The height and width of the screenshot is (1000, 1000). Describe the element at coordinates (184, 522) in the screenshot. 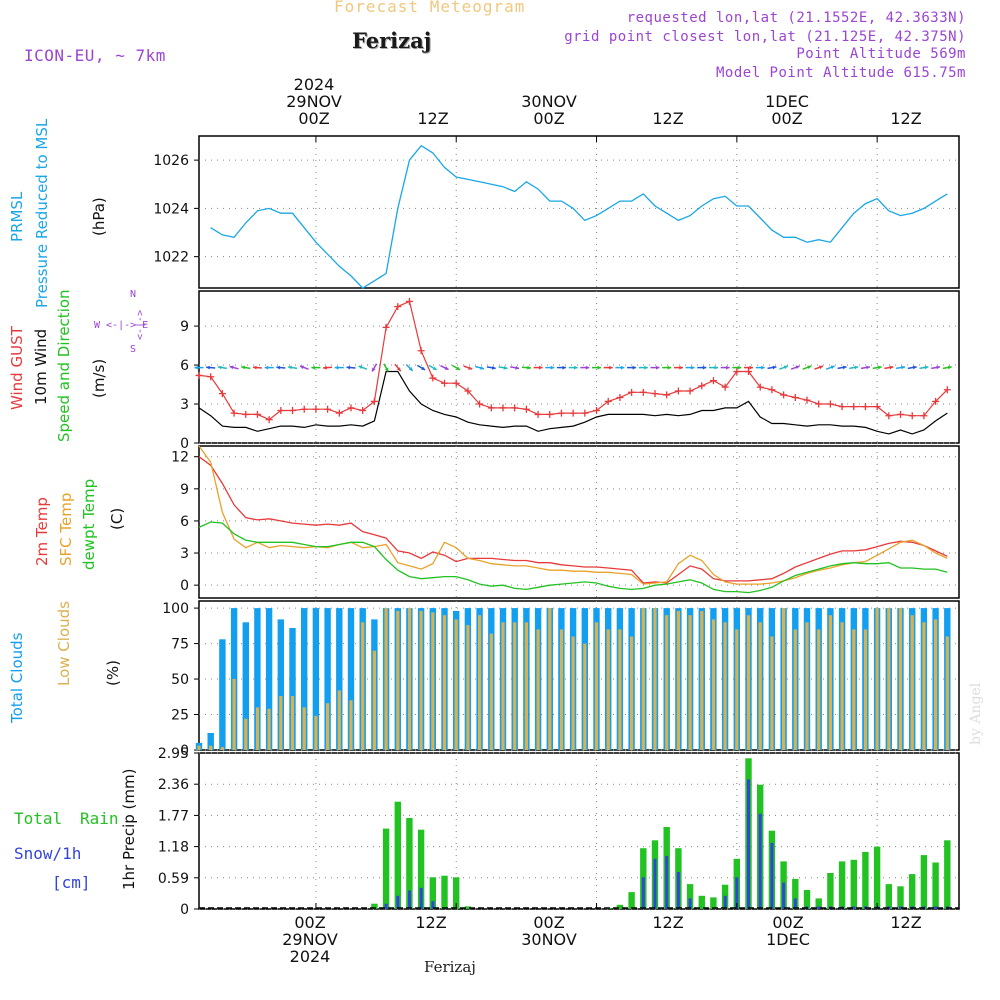

I see `temperature-ytick-label: 6` at that location.